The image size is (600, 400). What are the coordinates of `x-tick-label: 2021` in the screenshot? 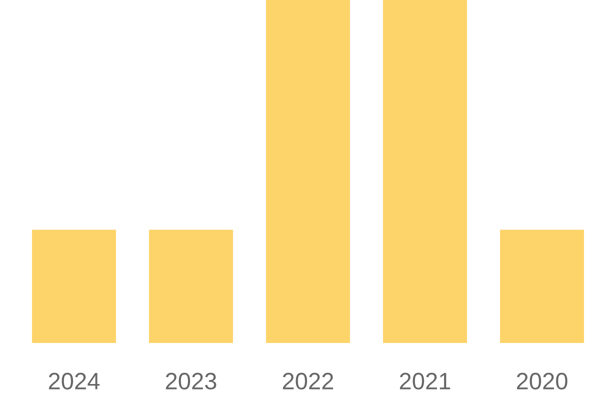 It's located at (425, 381).